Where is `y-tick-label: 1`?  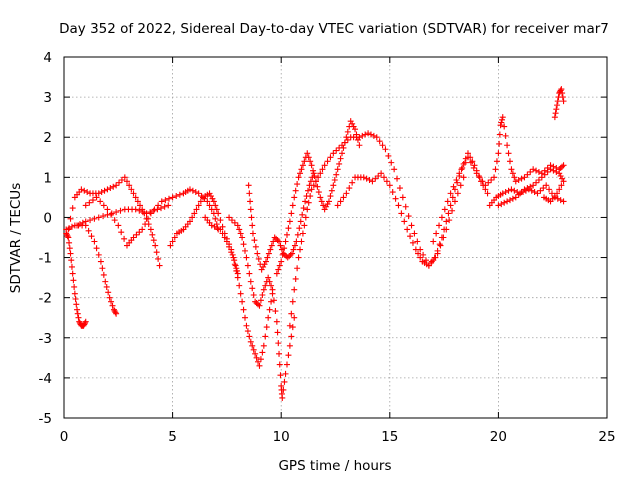
y-tick-label: 1 is located at coordinates (47, 178).